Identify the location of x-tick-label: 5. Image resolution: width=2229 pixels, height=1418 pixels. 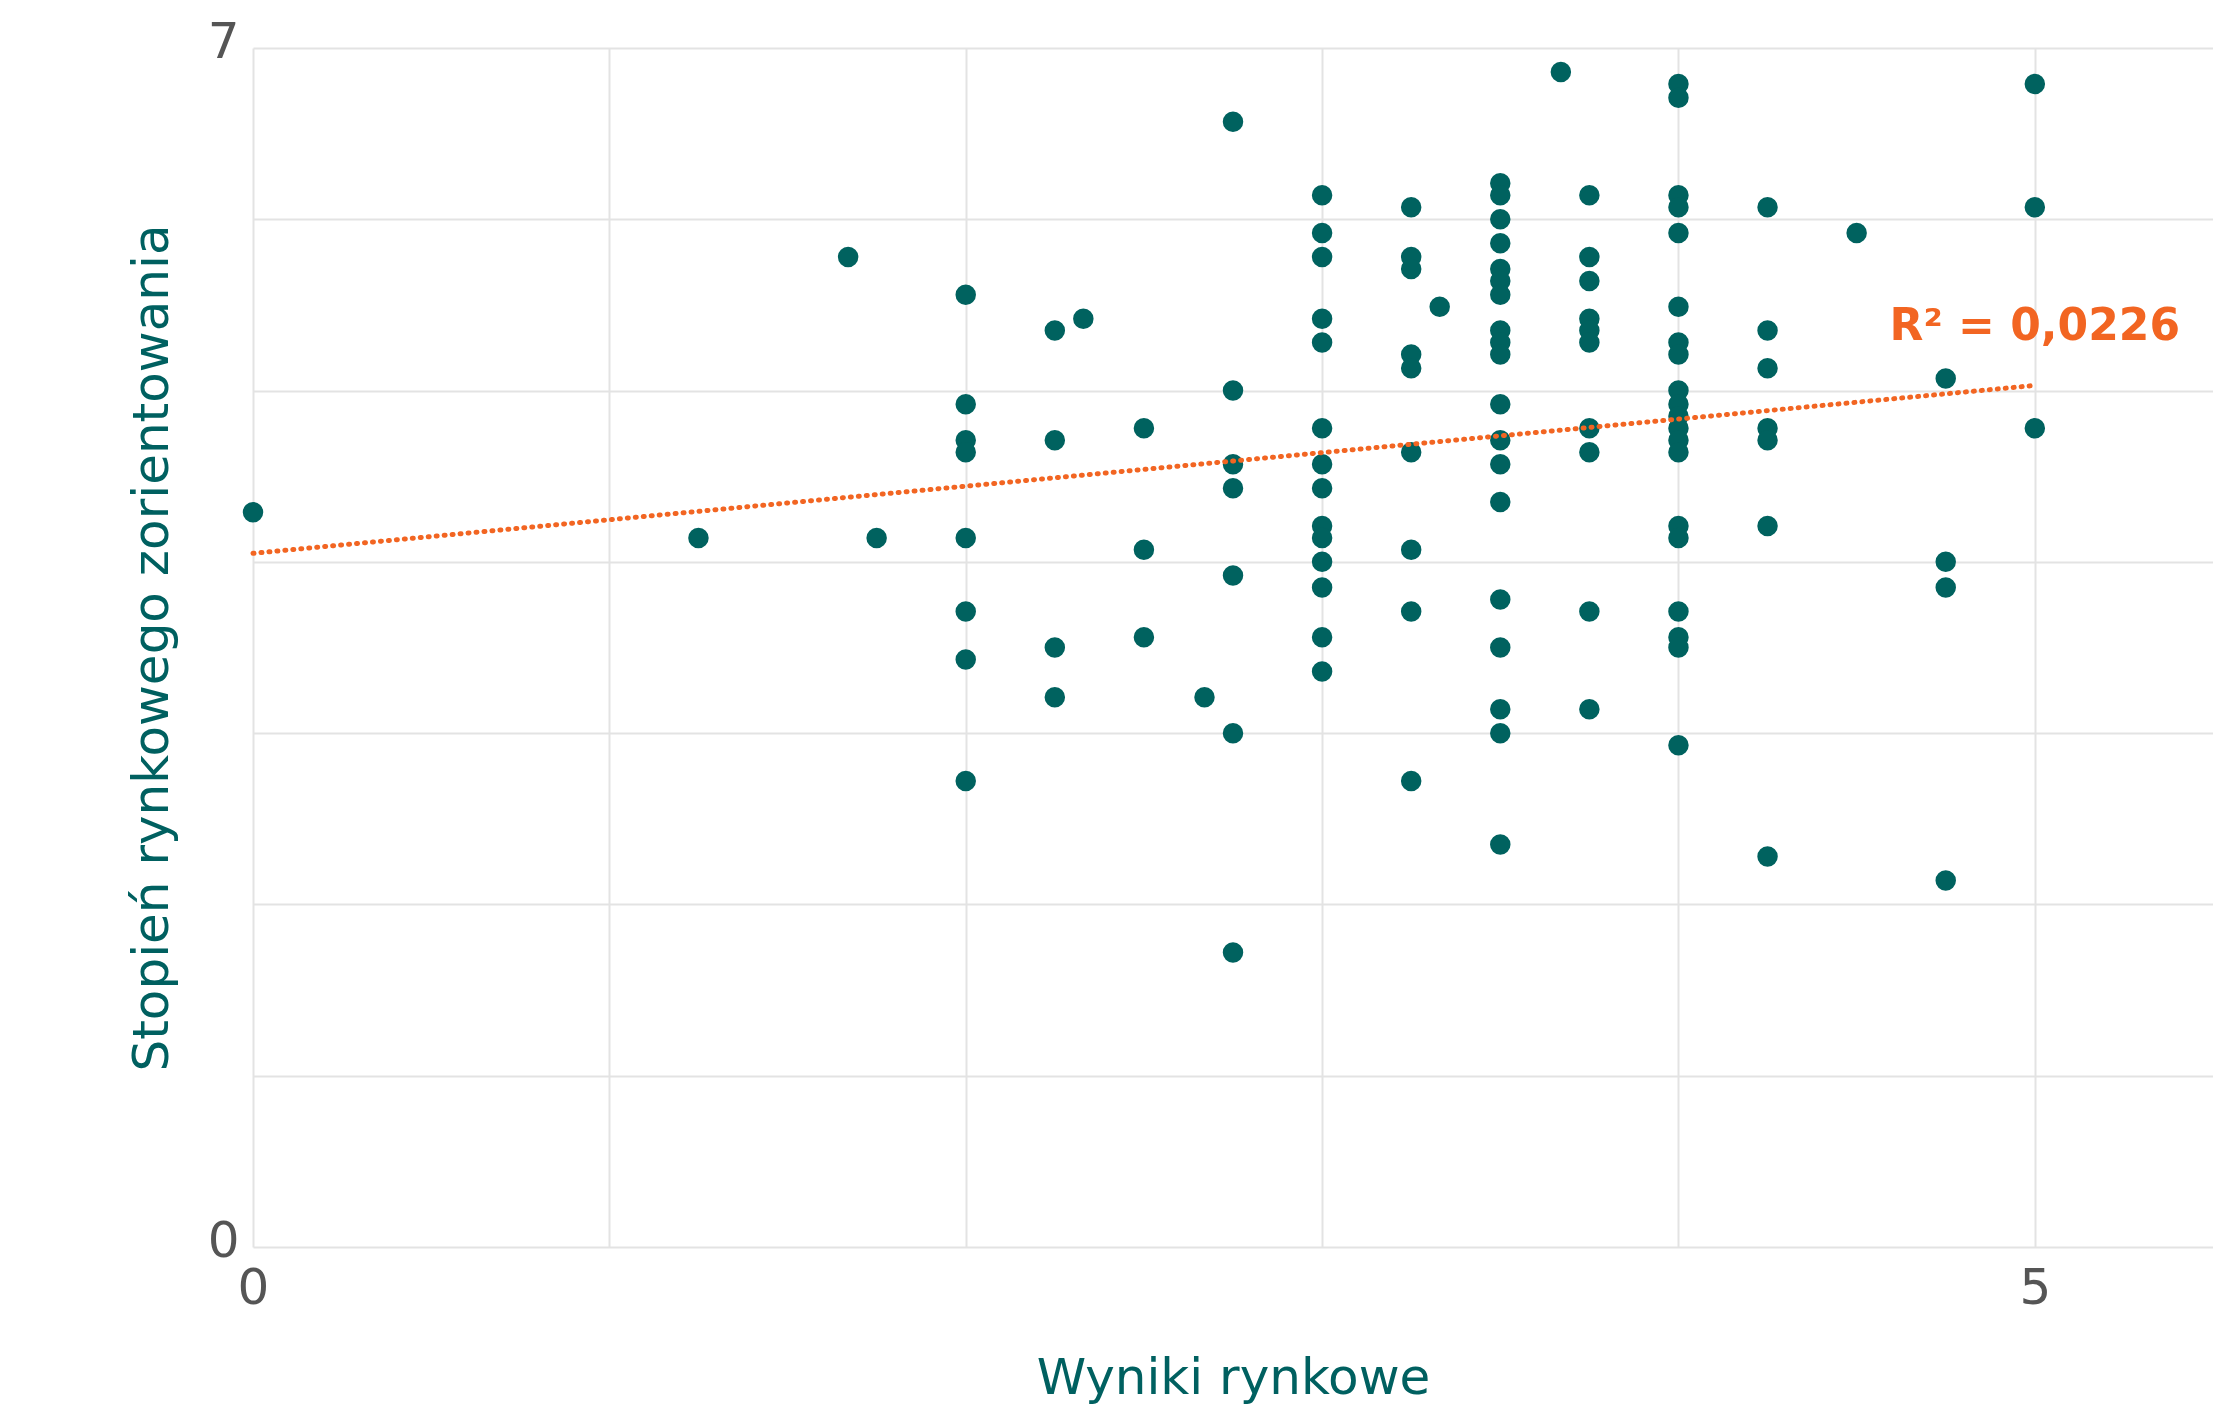
(2035, 1286).